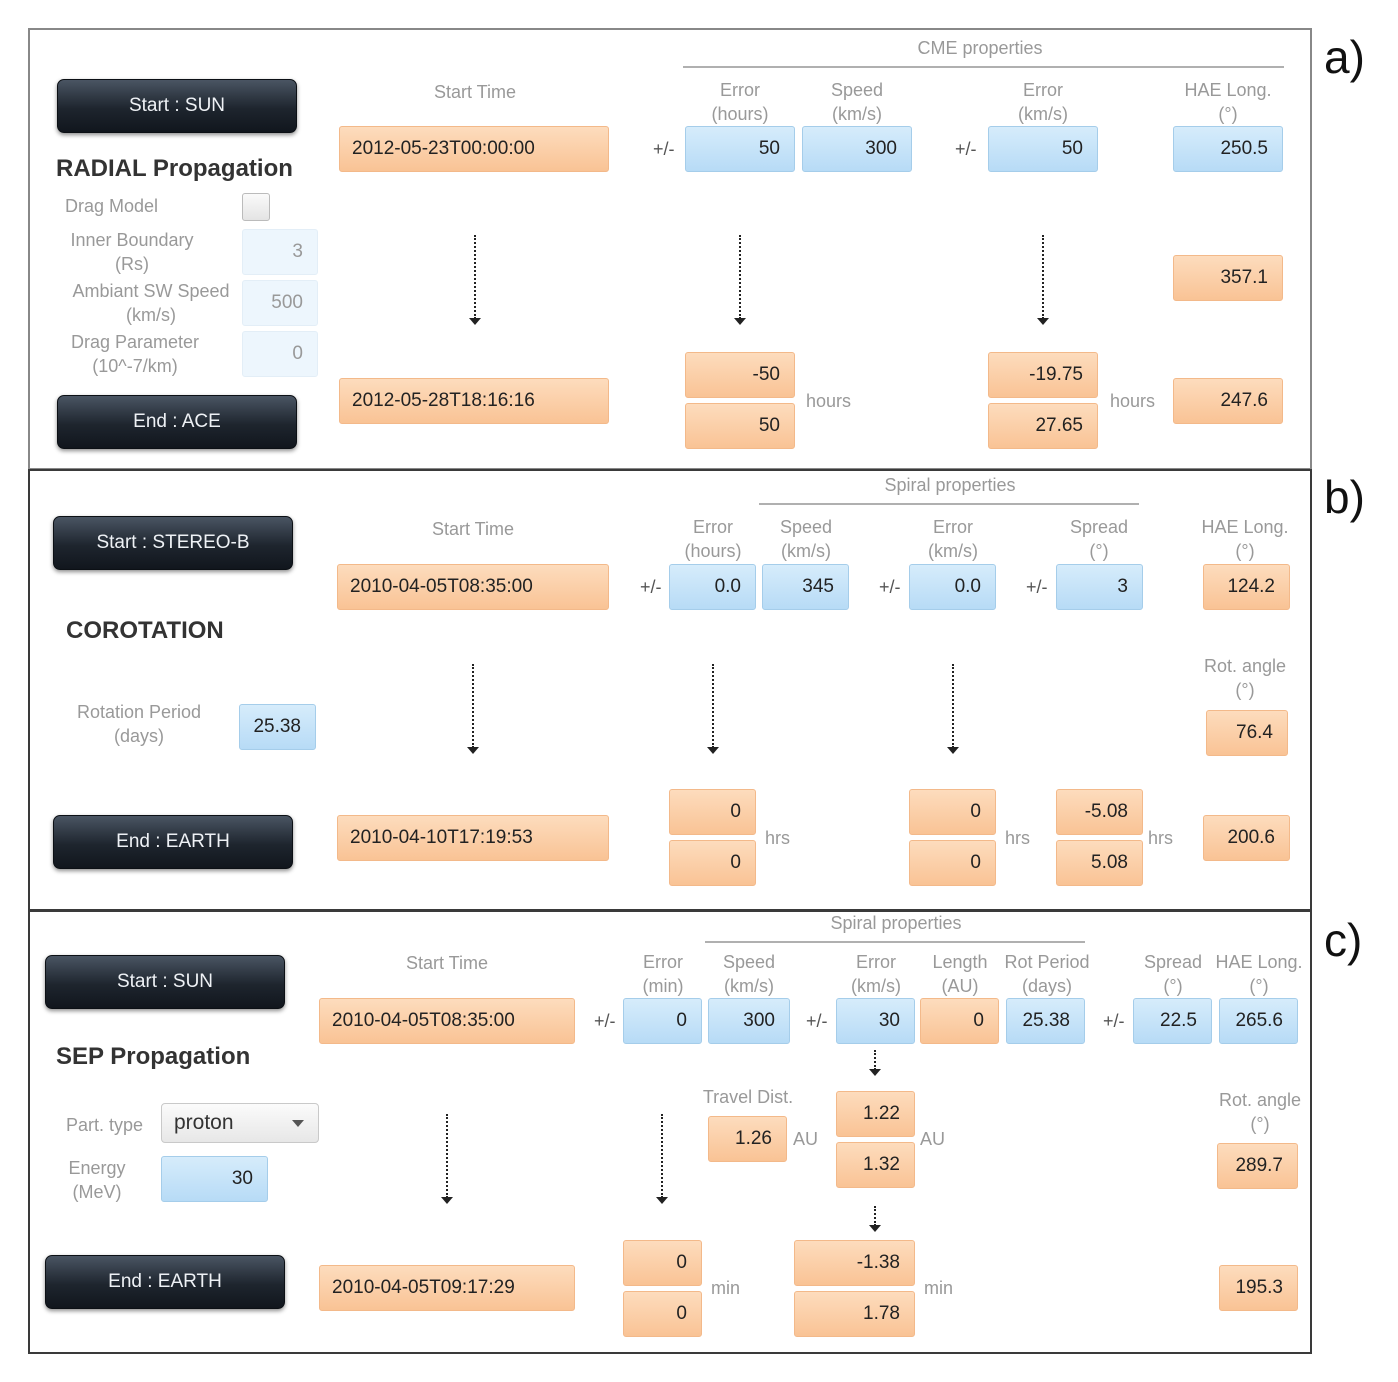  I want to click on radial-propagation-title: RADIAL Propagation, so click(174, 168).